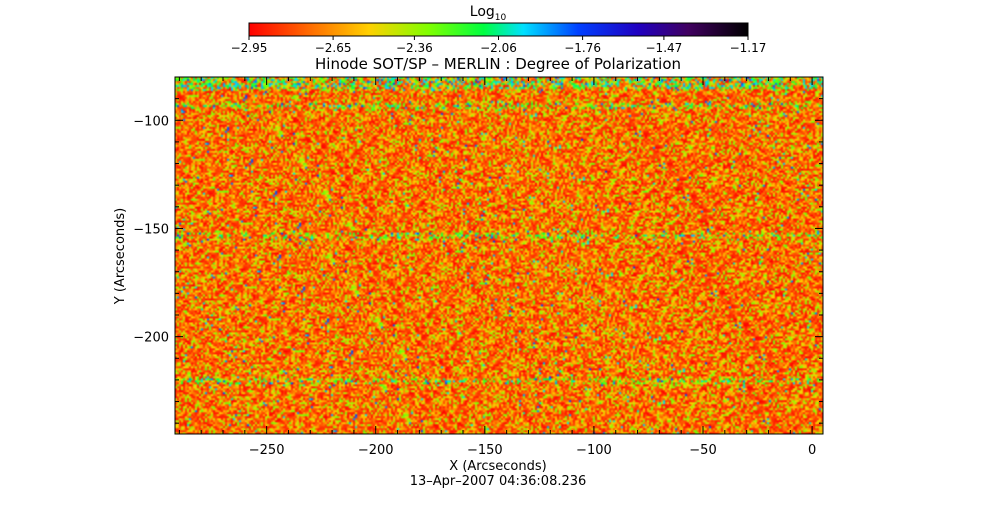 The height and width of the screenshot is (512, 997). What do you see at coordinates (812, 450) in the screenshot?
I see `x-tick-label: 0` at bounding box center [812, 450].